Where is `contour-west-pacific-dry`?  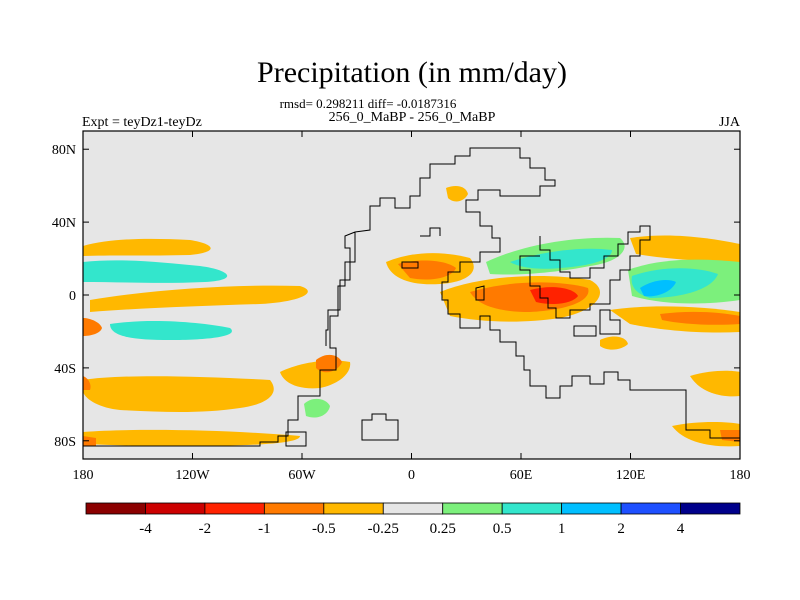
contour-west-pacific-dry is located at coordinates (685, 248).